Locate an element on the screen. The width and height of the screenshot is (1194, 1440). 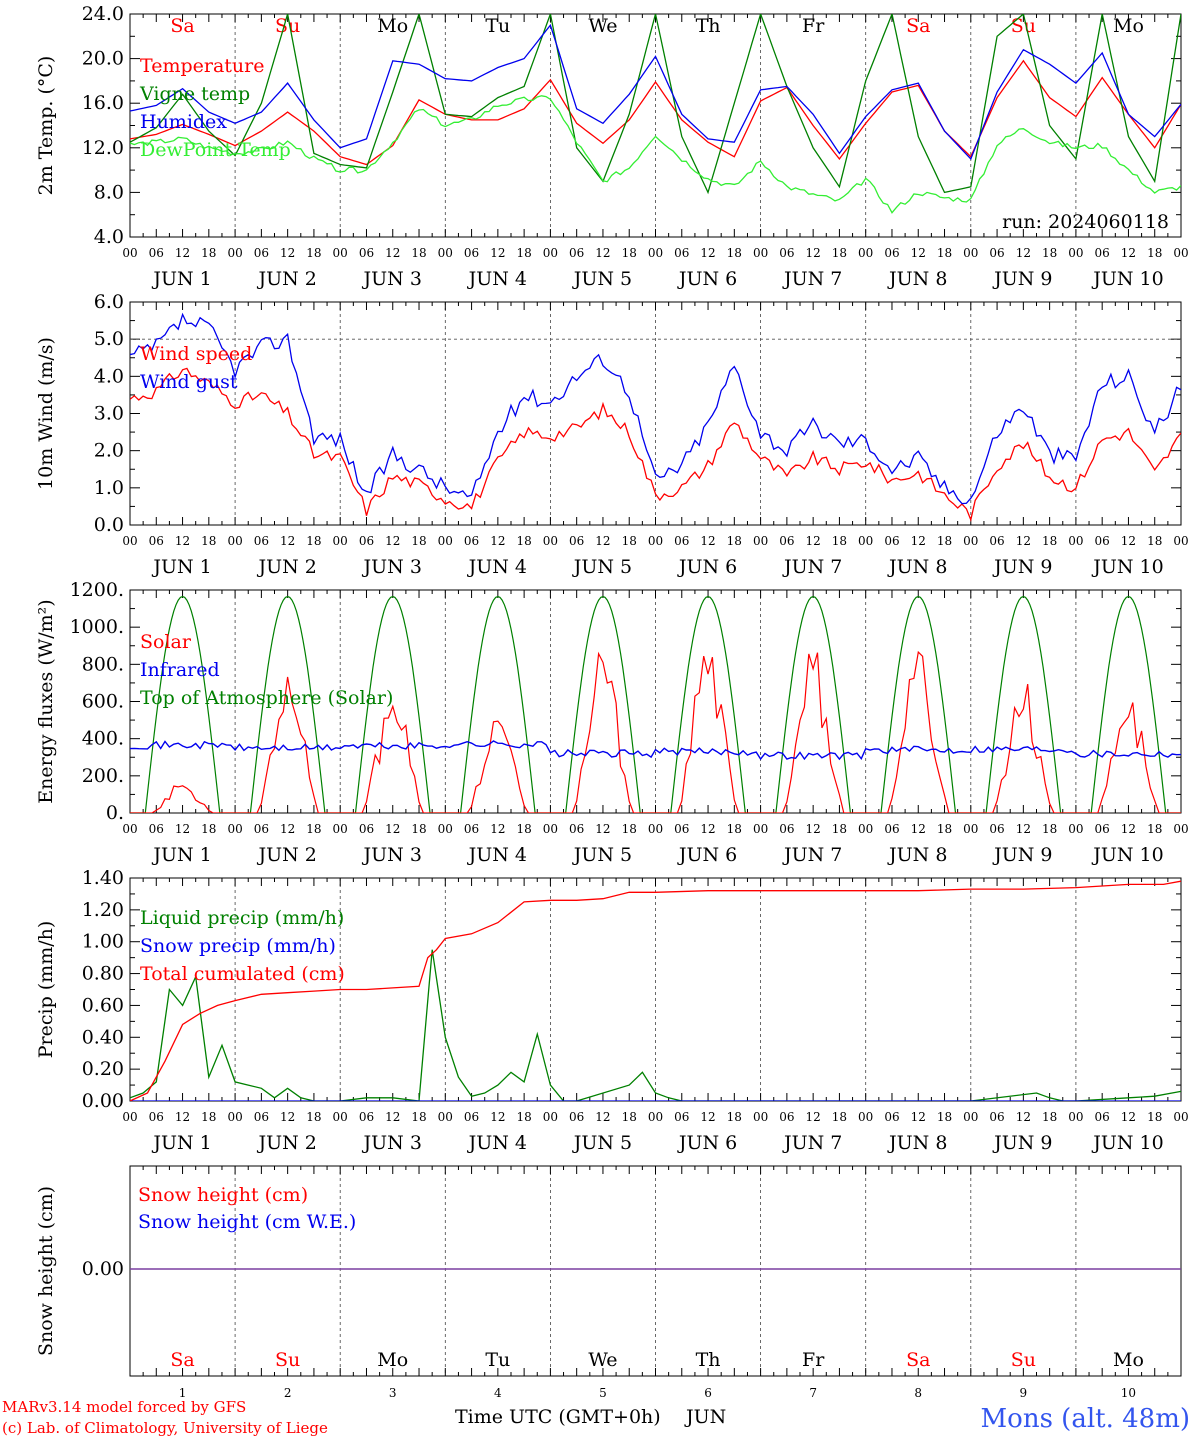
run-annotation: run: 2024060118 is located at coordinates (1085, 222).